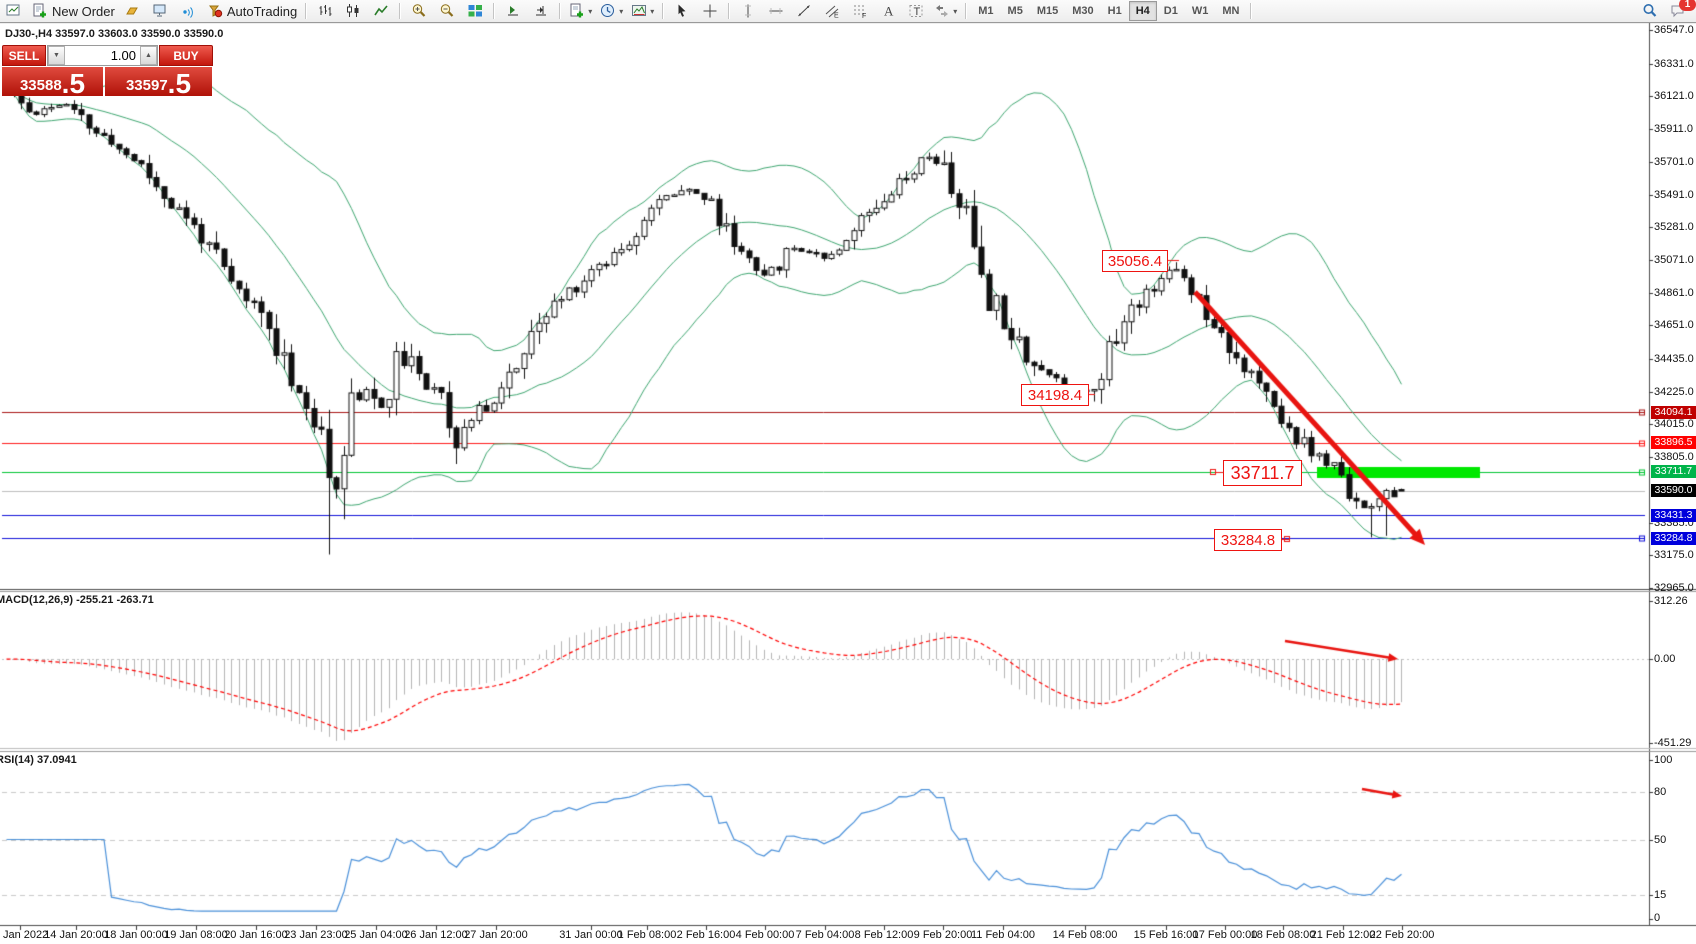 This screenshot has width=1696, height=944. I want to click on timeframe-m15-button: M15, so click(1047, 11).